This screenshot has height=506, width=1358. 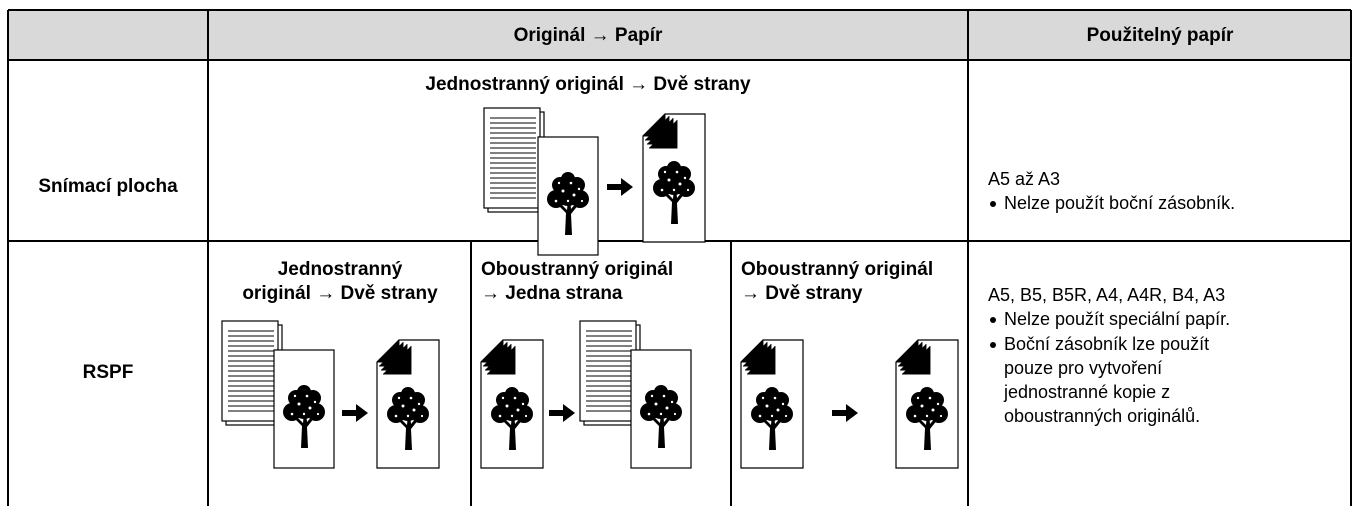 I want to click on mode-title: Jednostranný originál → Dvě strany, so click(x=588, y=84).